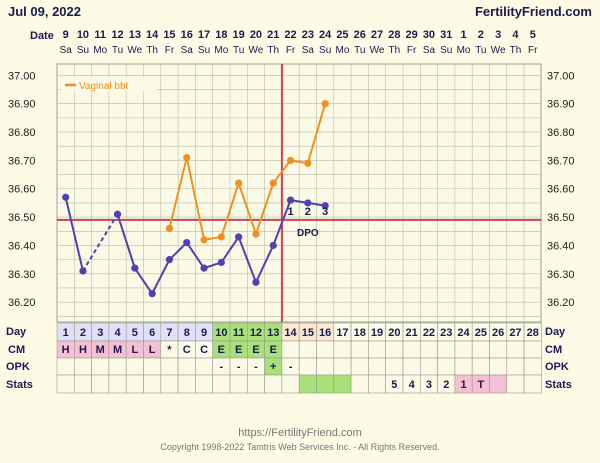  What do you see at coordinates (83, 350) in the screenshot?
I see `cm-value: H` at bounding box center [83, 350].